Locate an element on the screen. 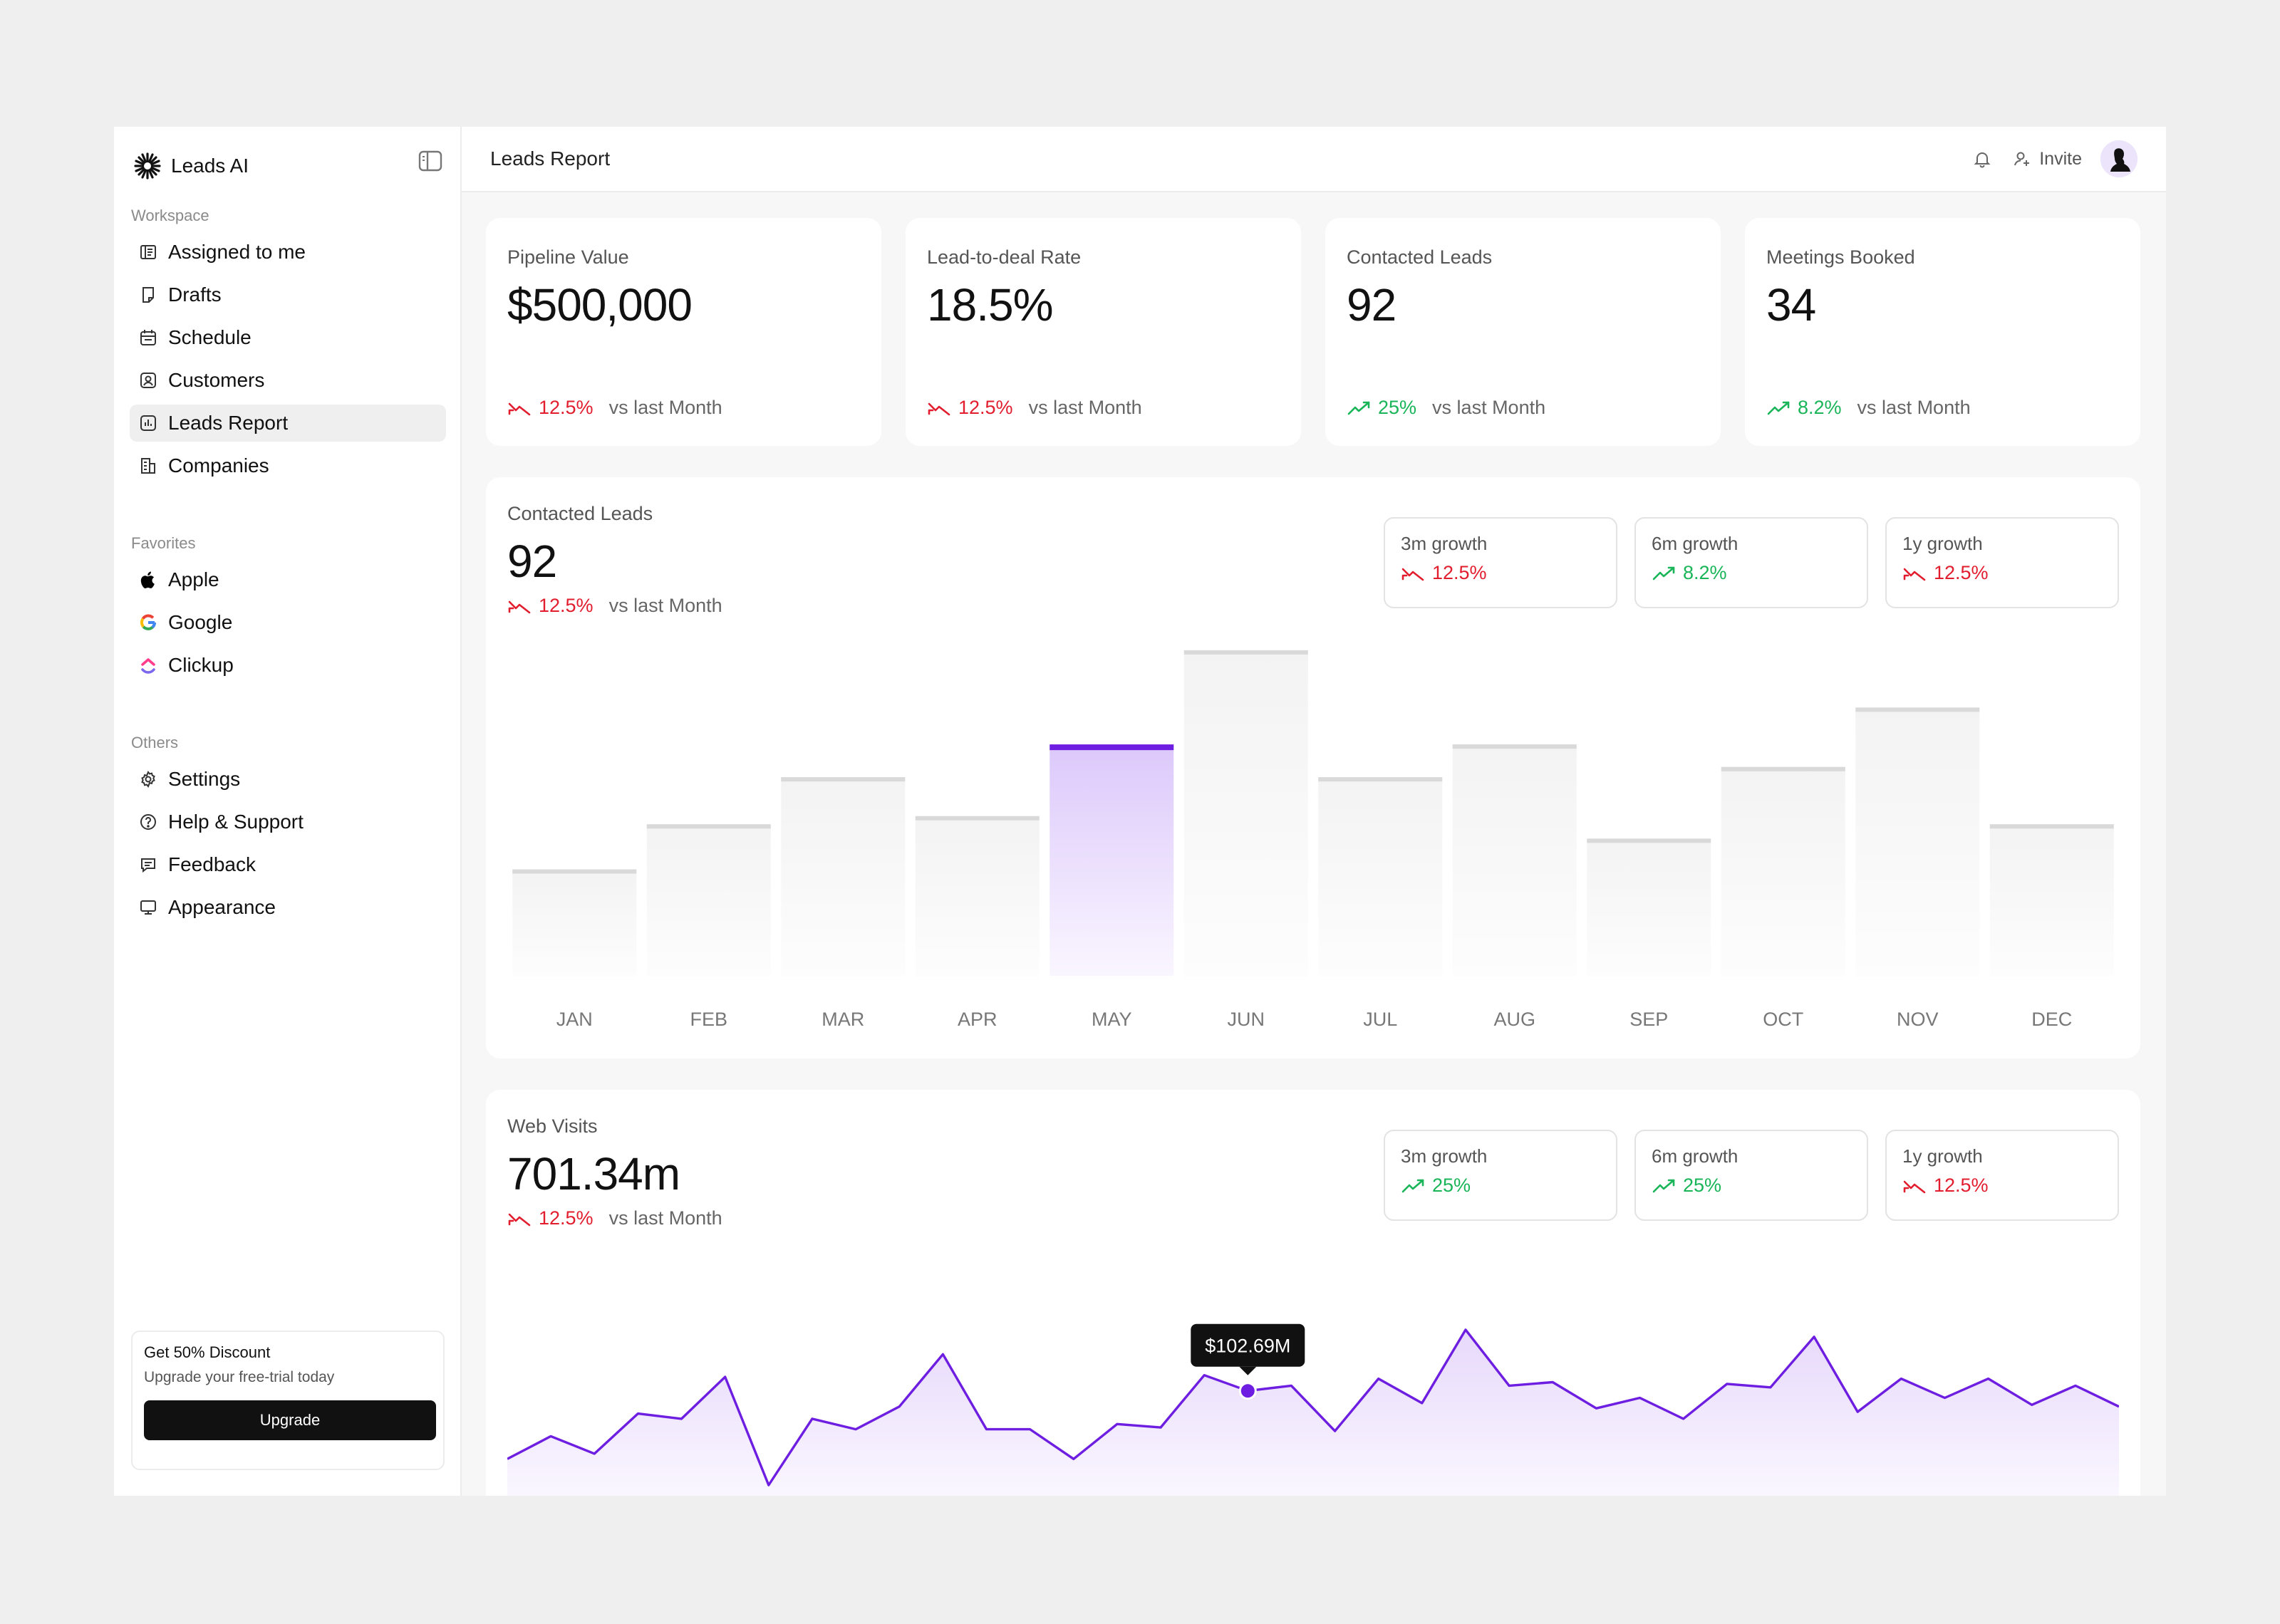  x-tick-label: JUL is located at coordinates (1380, 1019).